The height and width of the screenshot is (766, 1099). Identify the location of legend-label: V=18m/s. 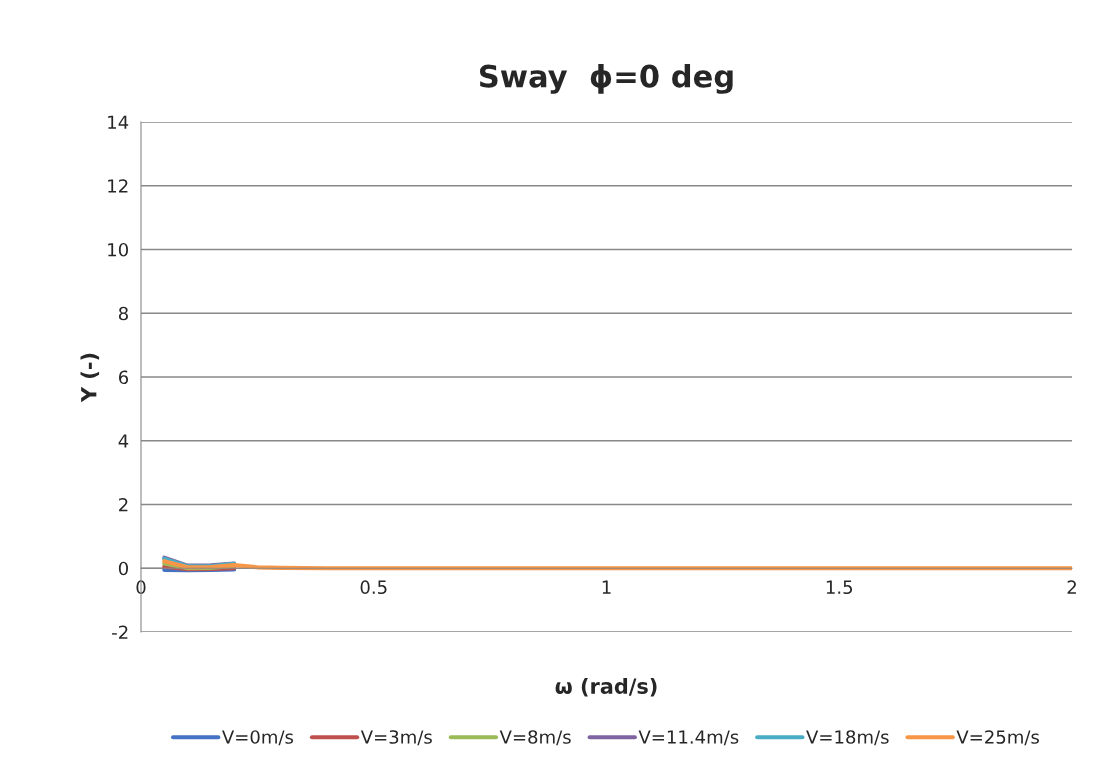
(847, 738).